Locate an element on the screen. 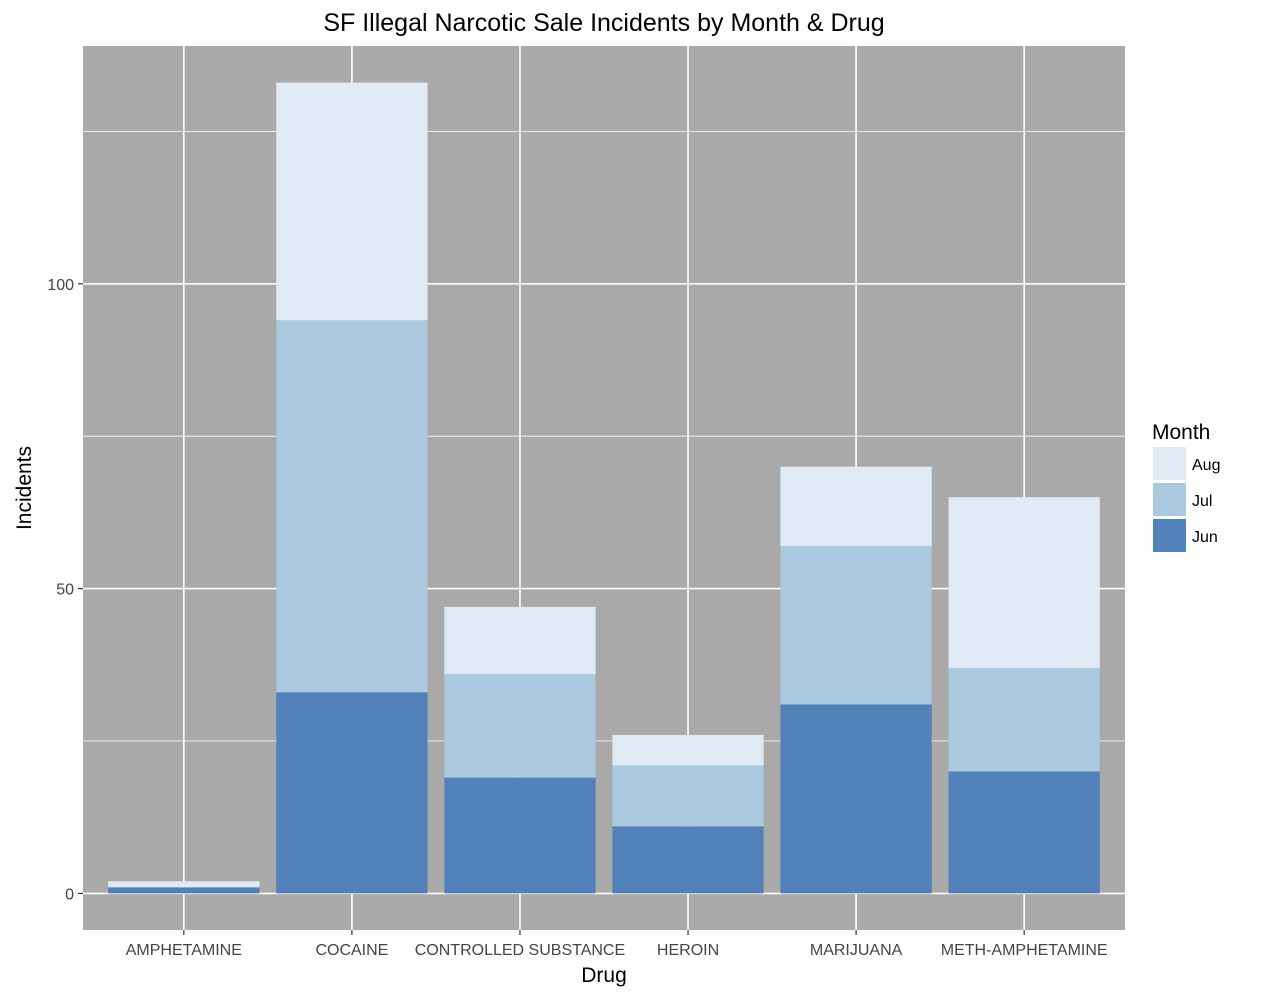  x-tick-label: MARIJUANA is located at coordinates (856, 950).